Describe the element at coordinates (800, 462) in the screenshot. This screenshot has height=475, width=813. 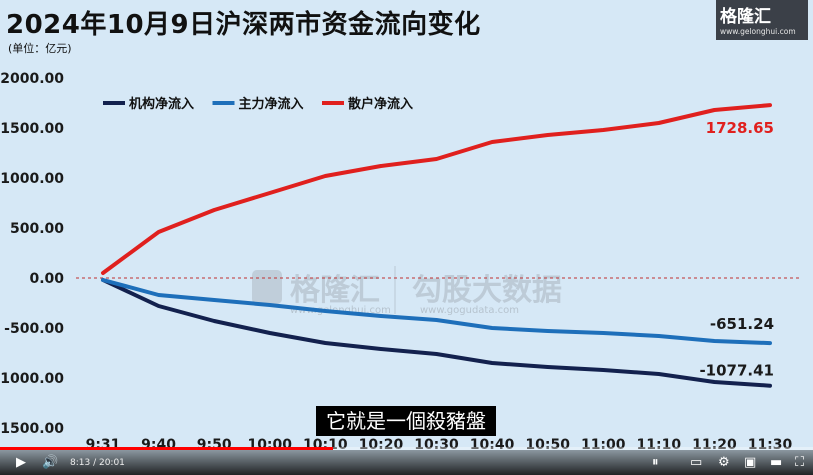
I see `fullscreen-icon: ⛶` at that location.